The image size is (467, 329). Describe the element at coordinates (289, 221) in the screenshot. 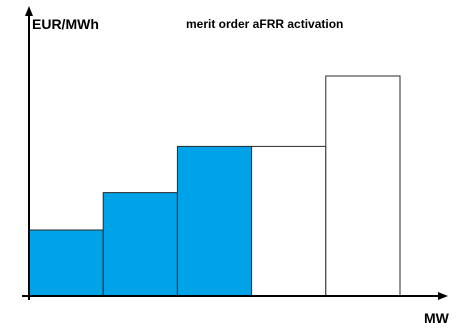

I see `bar-4-not-activated` at that location.